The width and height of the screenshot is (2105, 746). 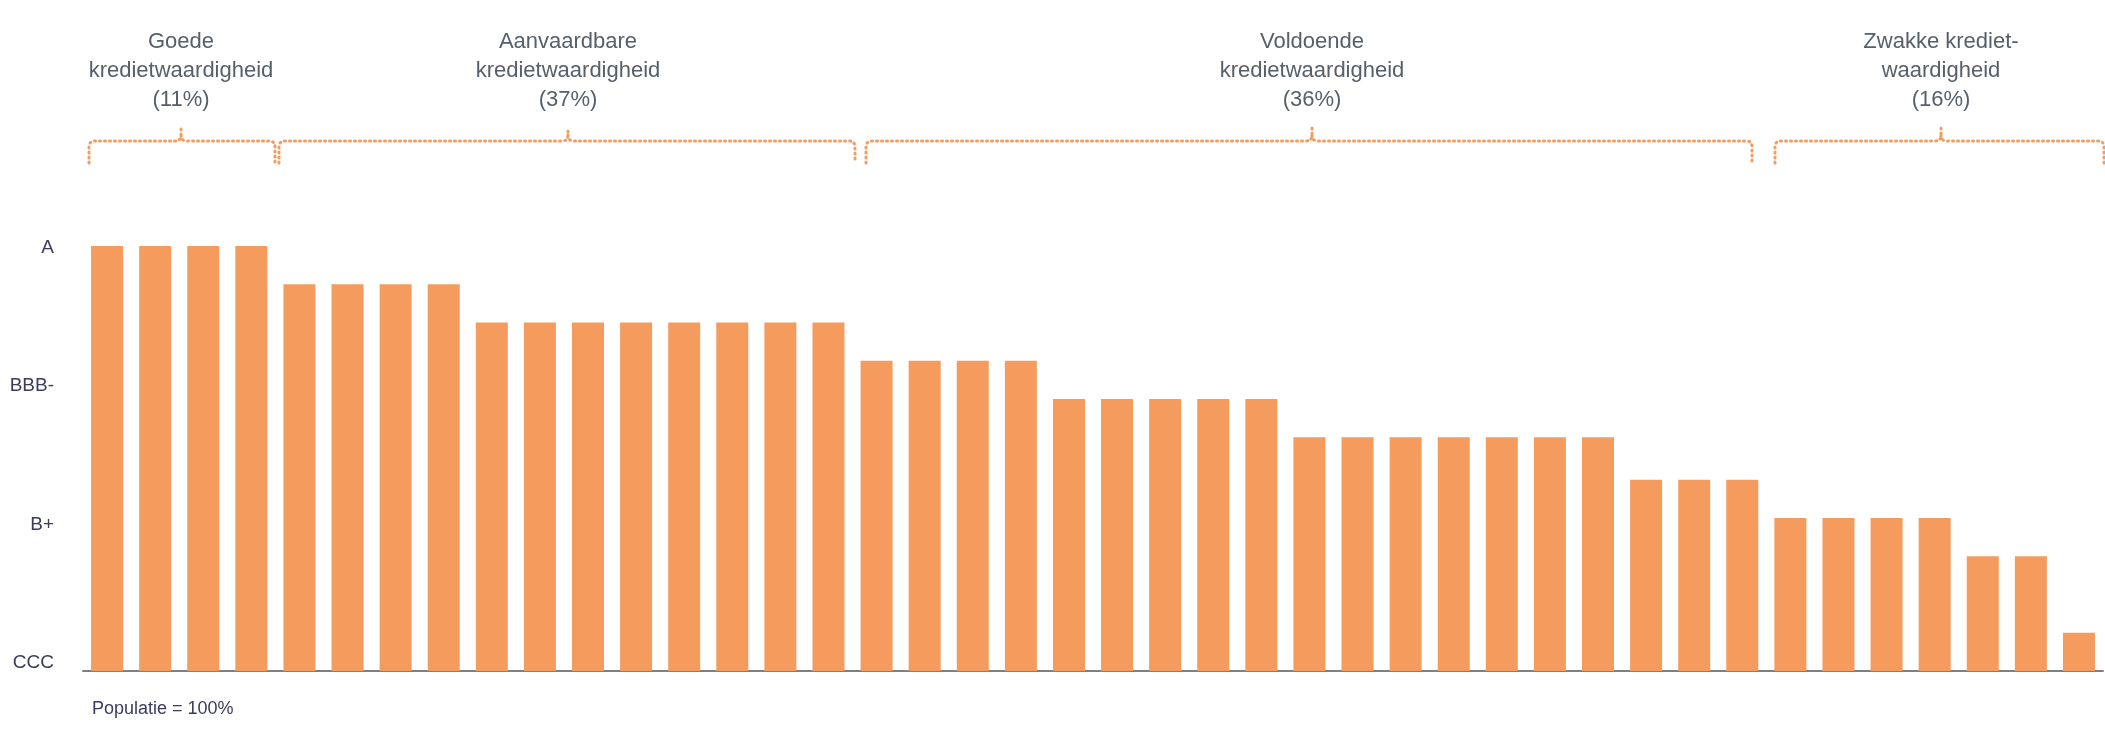 I want to click on text: A, so click(x=47, y=247).